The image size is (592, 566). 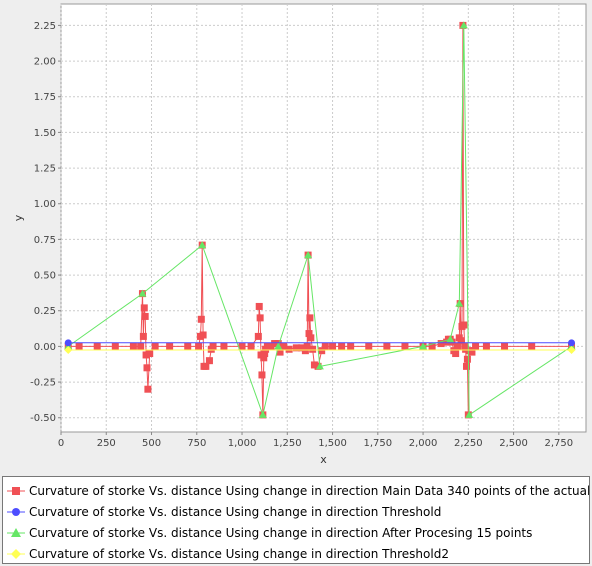 What do you see at coordinates (196, 443) in the screenshot?
I see `x-tick-label: 750` at bounding box center [196, 443].